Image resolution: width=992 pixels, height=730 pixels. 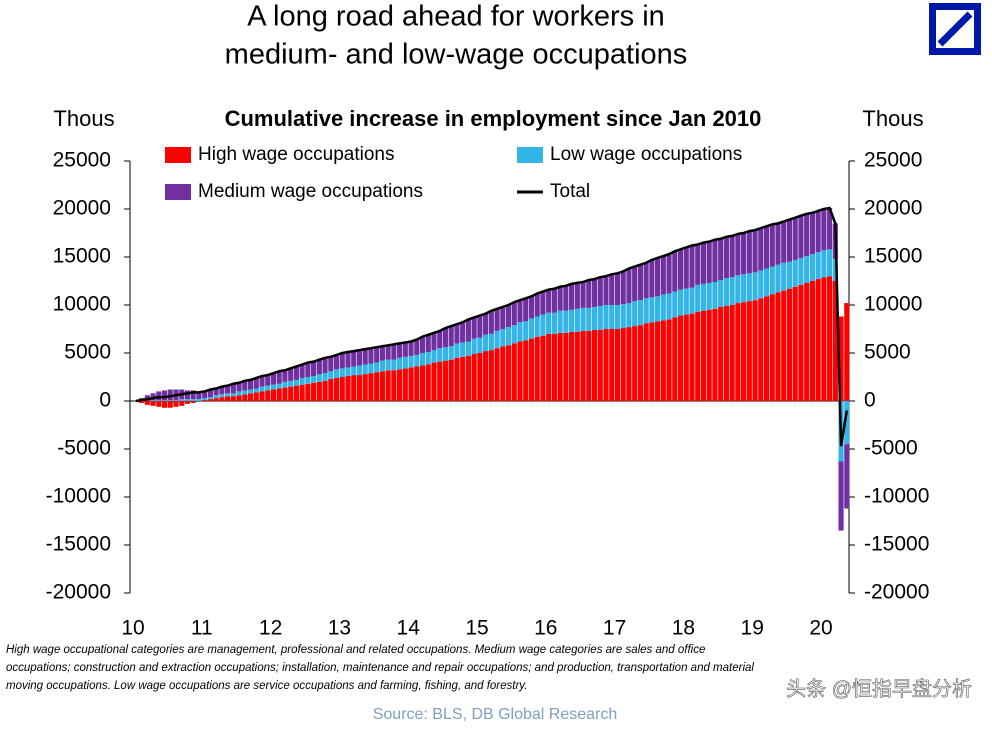 I want to click on x-tick-label: 11, so click(x=202, y=628).